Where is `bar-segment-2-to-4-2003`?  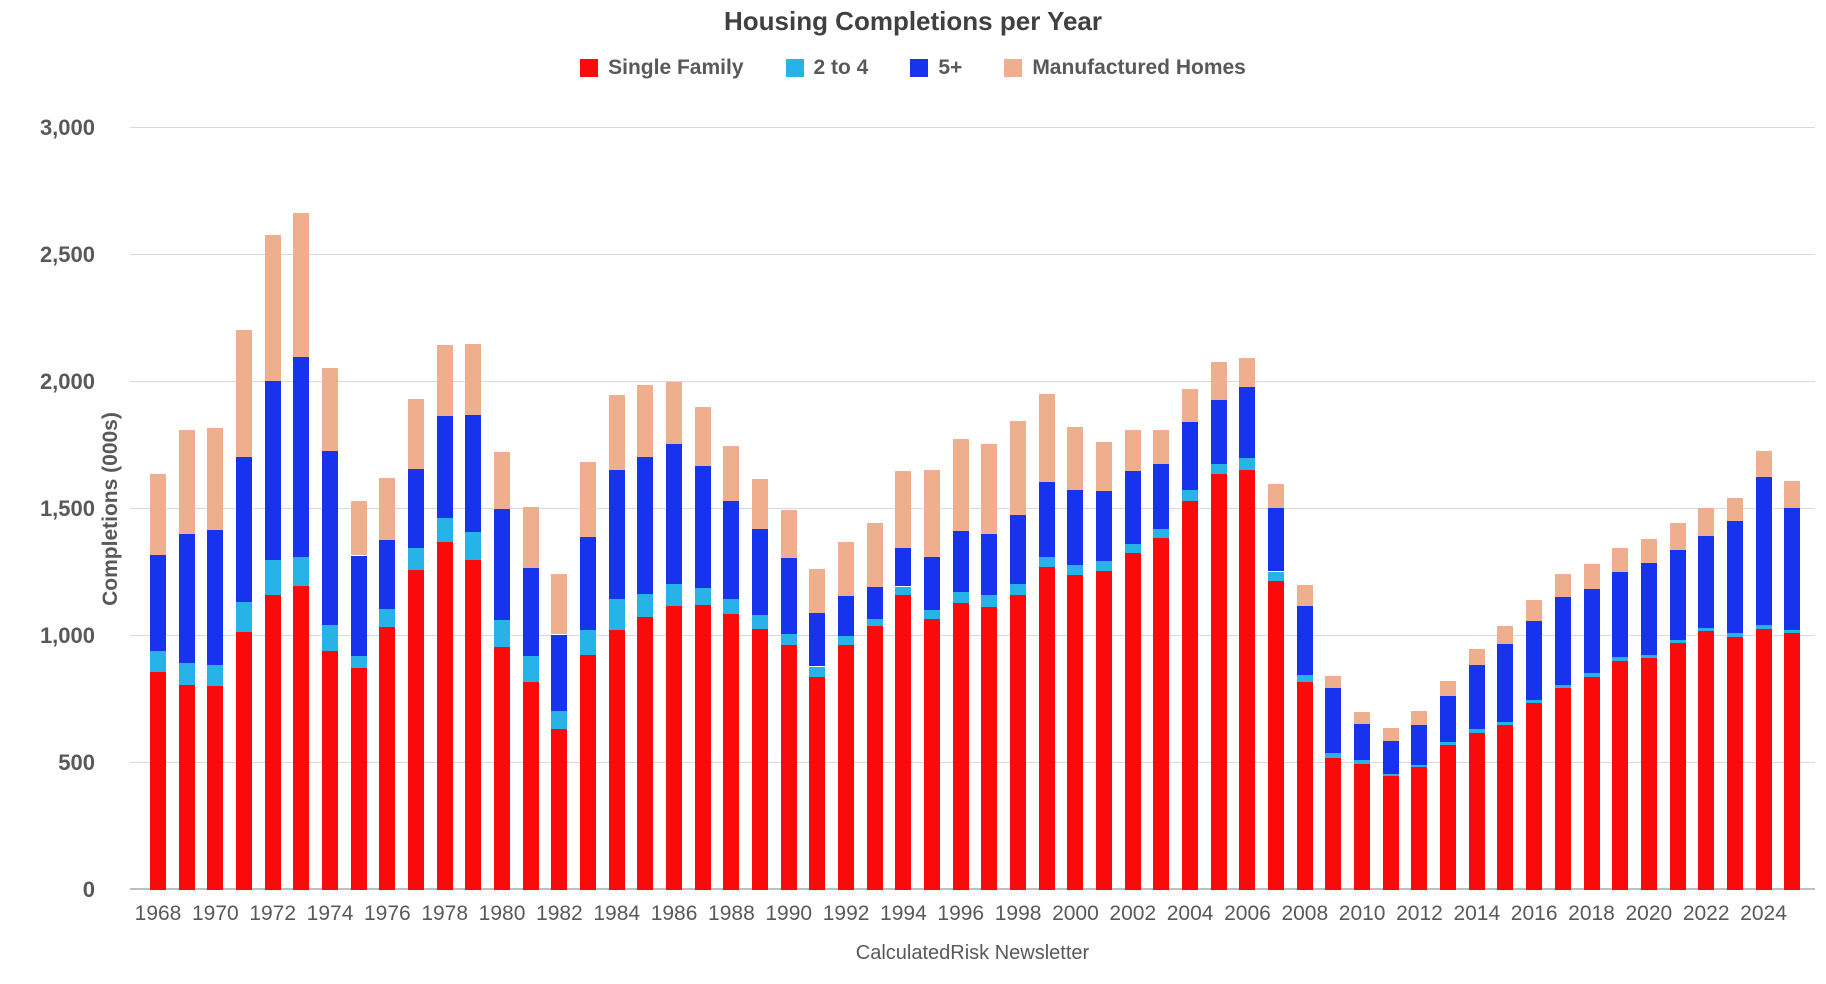 bar-segment-2-to-4-2003 is located at coordinates (1161, 533).